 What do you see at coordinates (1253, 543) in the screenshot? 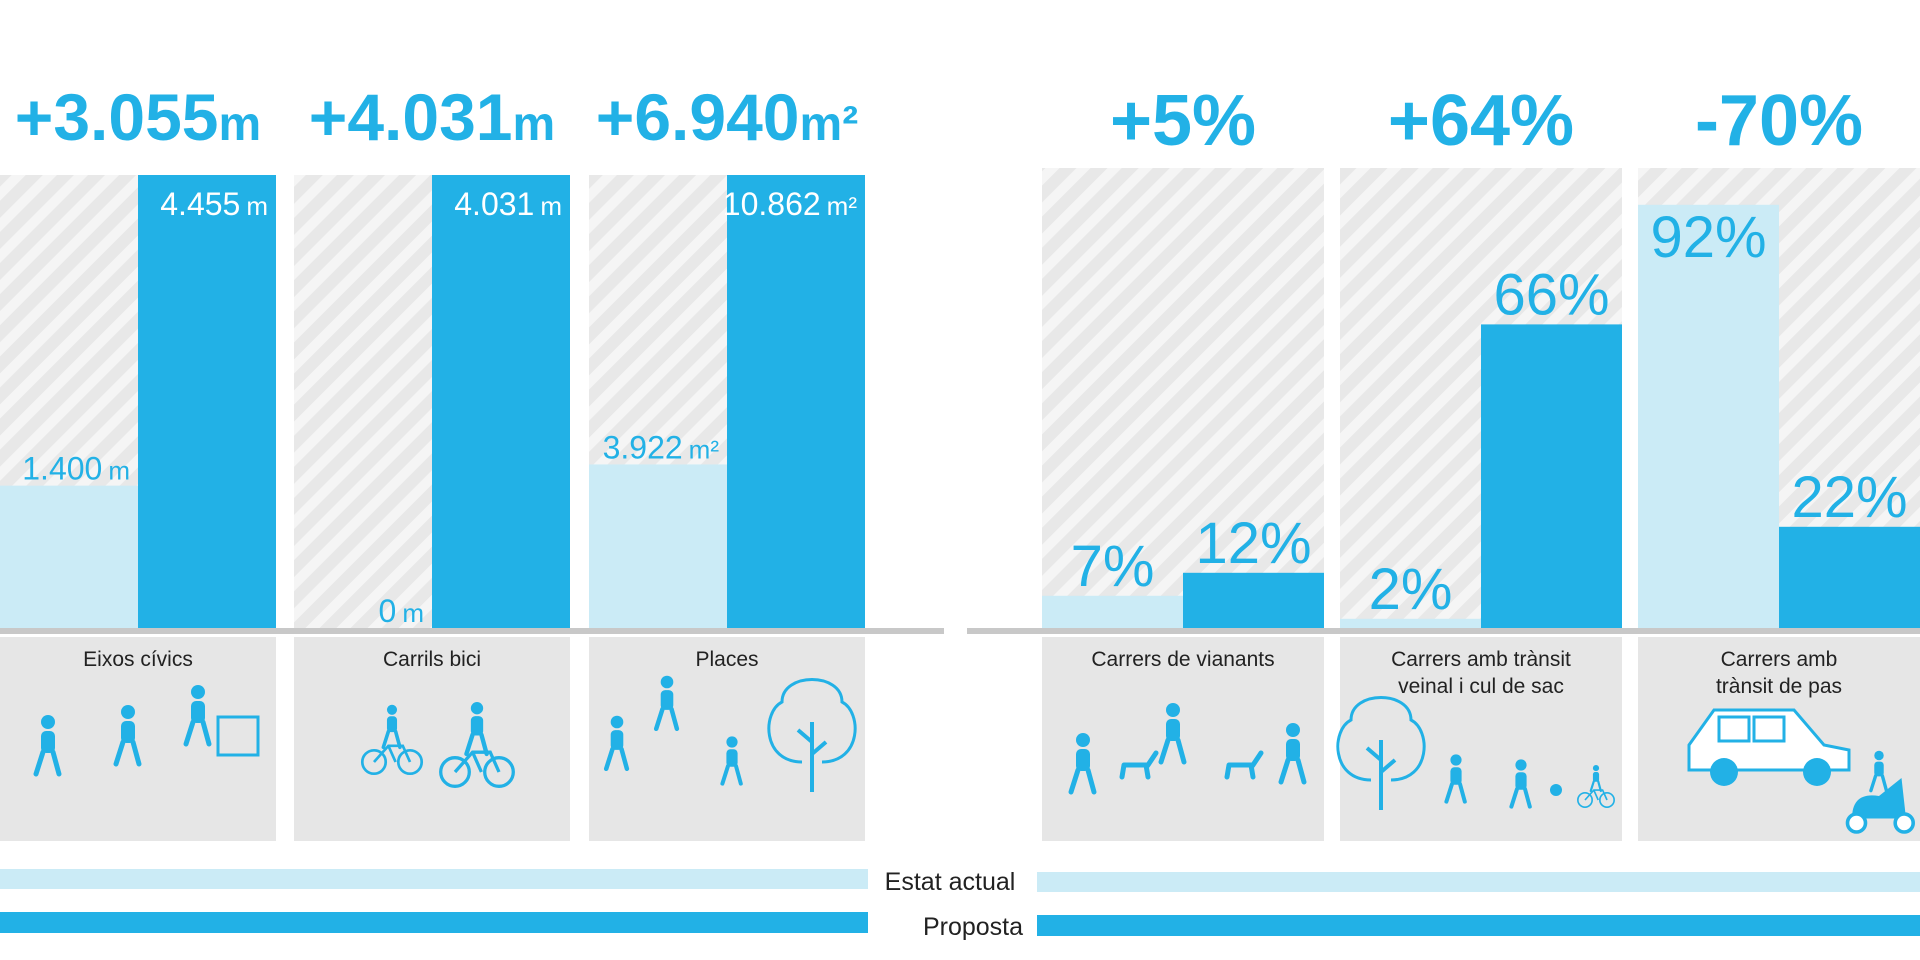
I see `data-label-proposal: 12%` at bounding box center [1253, 543].